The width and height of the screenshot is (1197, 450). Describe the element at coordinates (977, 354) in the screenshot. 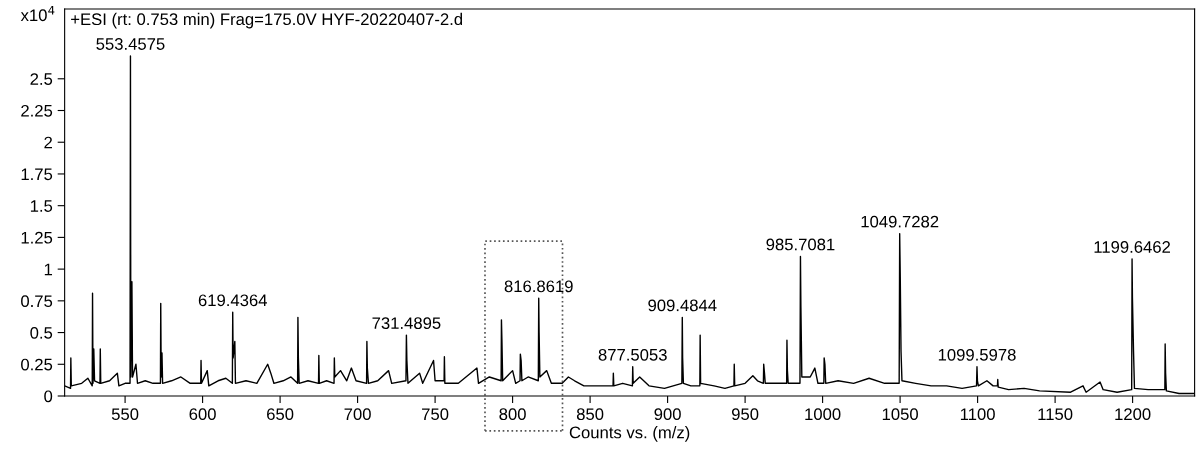

I see `annotation: 1099.5978` at that location.